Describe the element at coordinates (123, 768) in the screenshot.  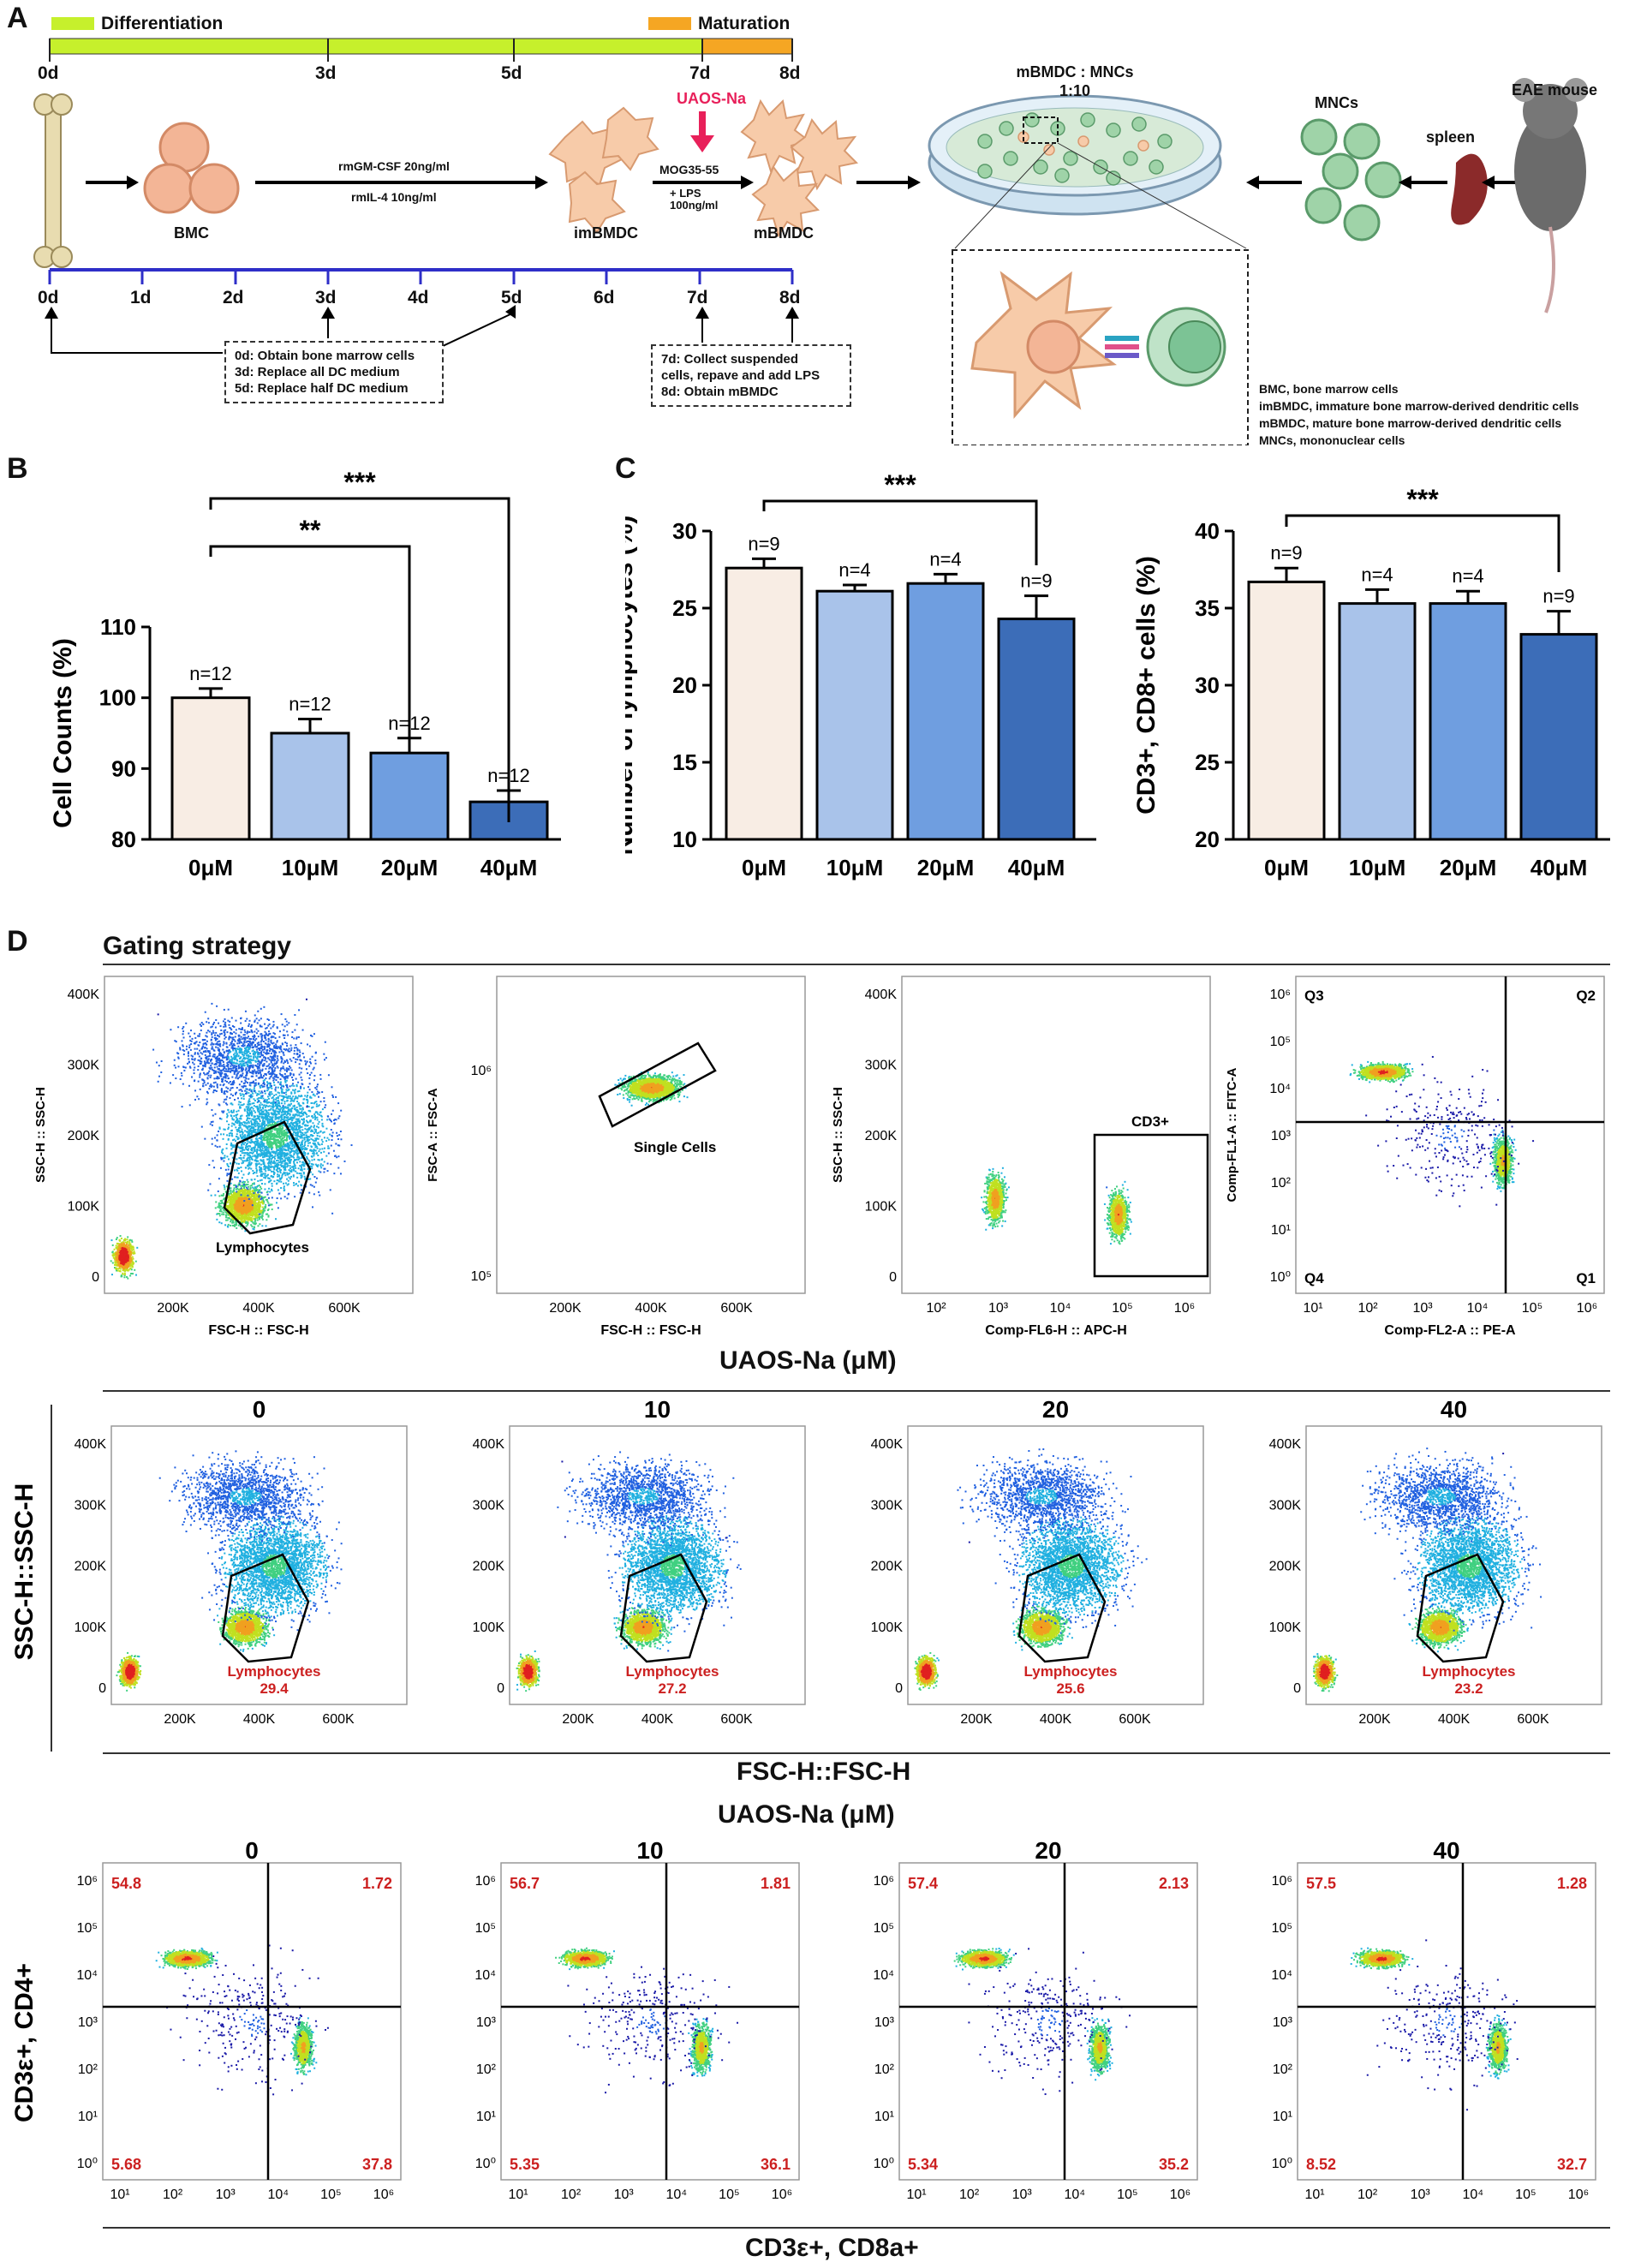
I see `y-tick-label: 90` at that location.